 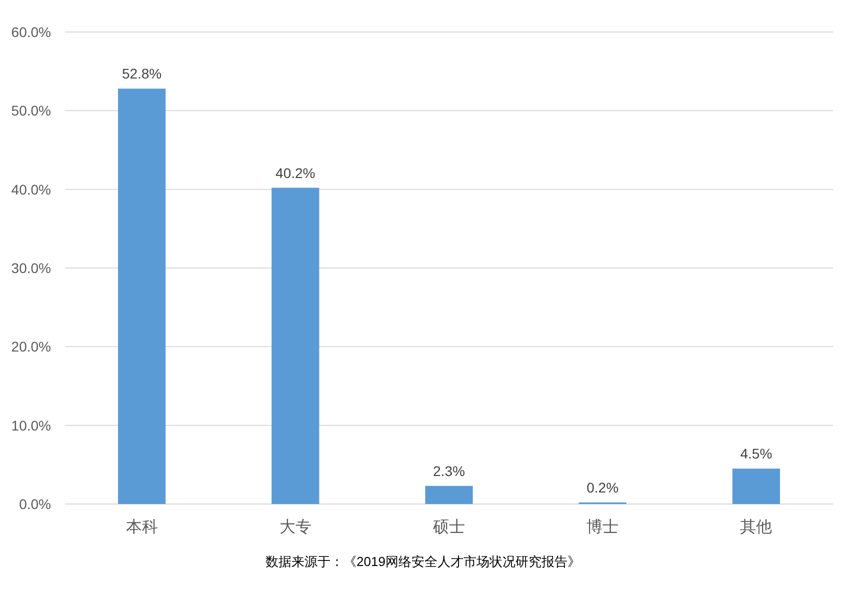 What do you see at coordinates (31, 32) in the screenshot?
I see `y-tick-label: 60.0%` at bounding box center [31, 32].